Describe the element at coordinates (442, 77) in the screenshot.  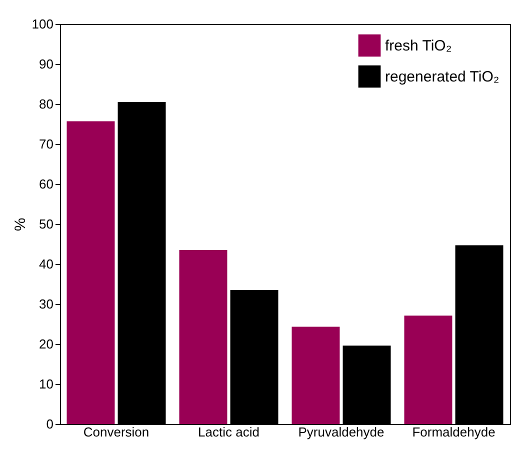
I see `legend-label: regenerated TiO₂` at that location.